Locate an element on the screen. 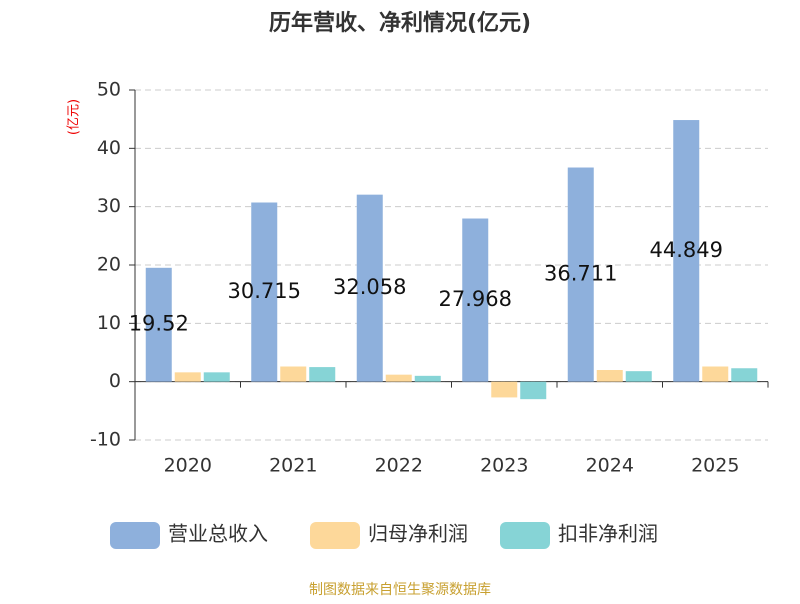 The image size is (800, 604). y-axis-label: (亿元) is located at coordinates (74, 117).